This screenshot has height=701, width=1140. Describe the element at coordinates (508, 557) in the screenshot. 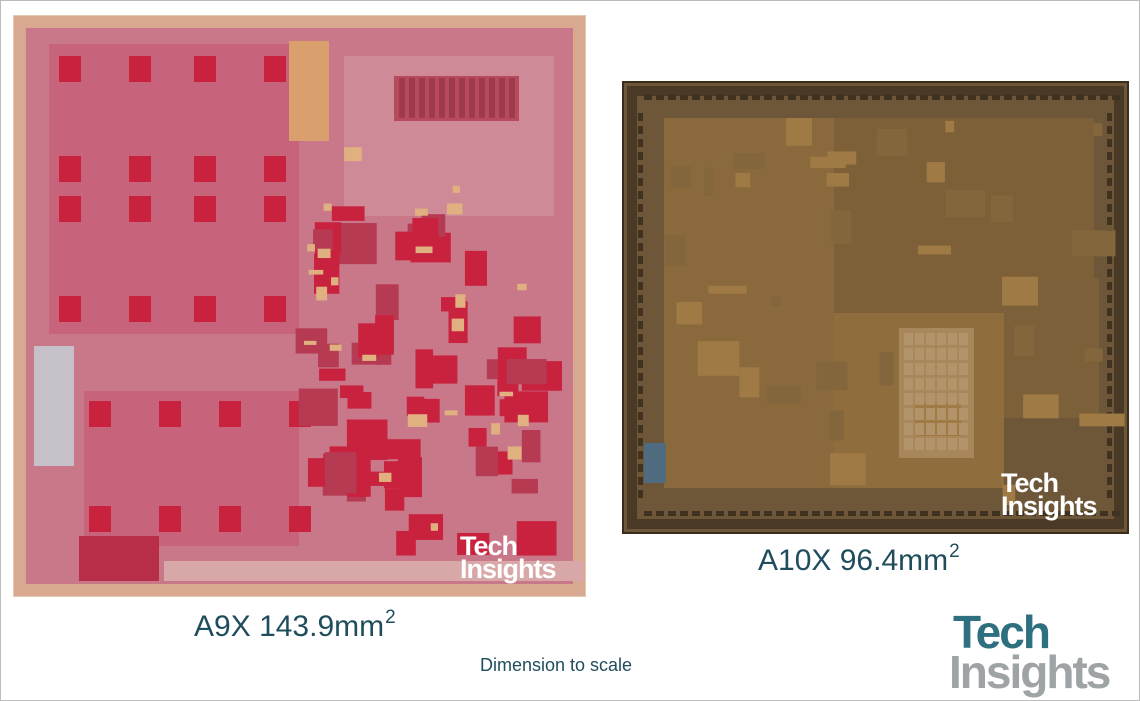

I see `a9x-watermark: Tech Insights` at that location.